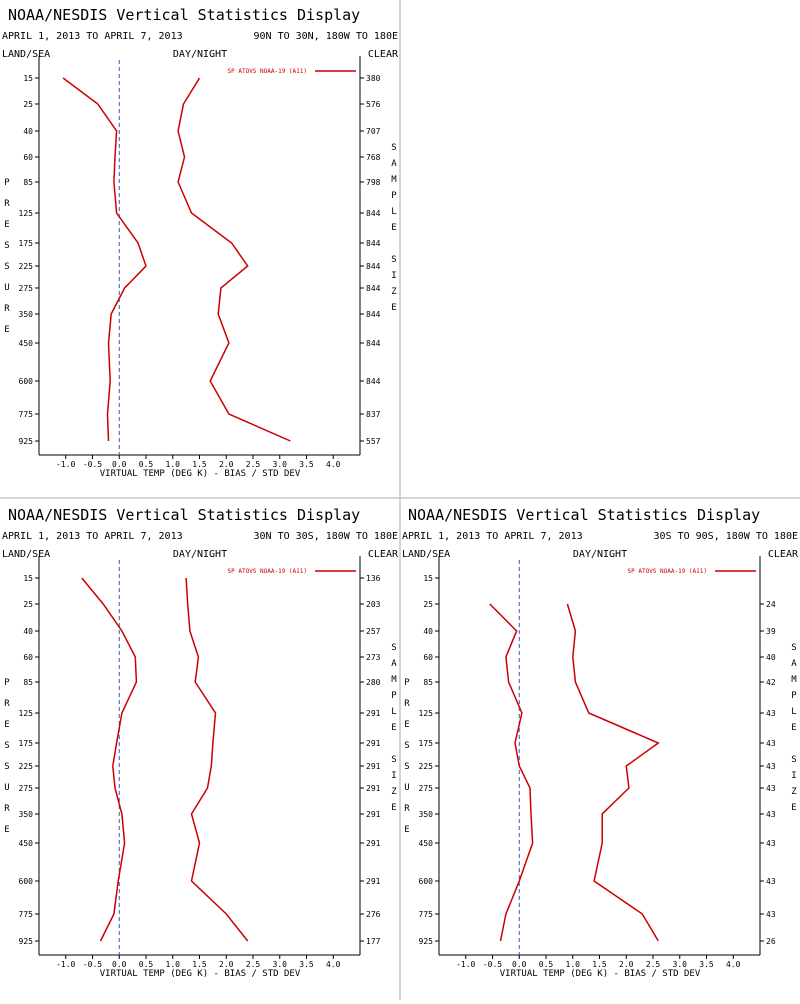 The width and height of the screenshot is (800, 1004). What do you see at coordinates (680, 964) in the screenshot?
I see `x-tick-label: 3.0` at bounding box center [680, 964].